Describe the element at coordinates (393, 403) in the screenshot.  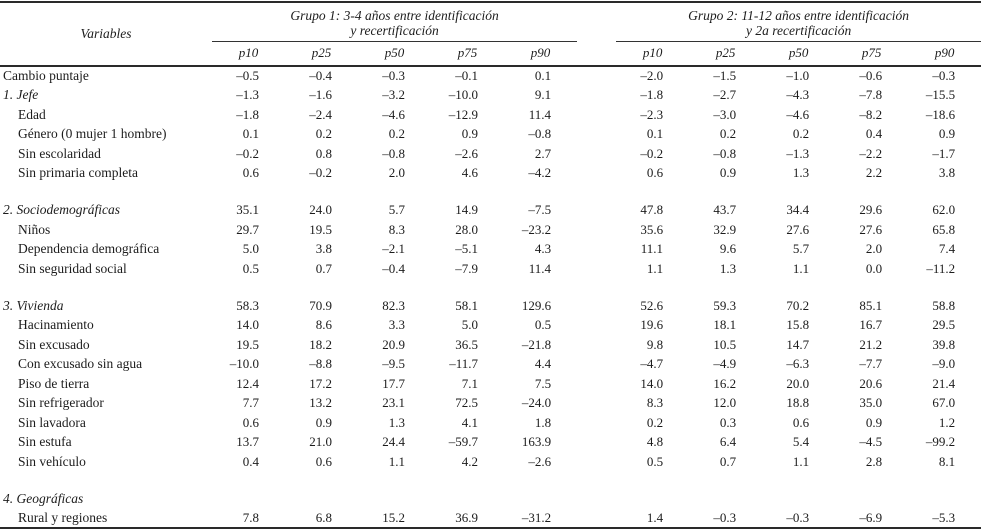
I see `group1-p50-value: 23.1` at that location.